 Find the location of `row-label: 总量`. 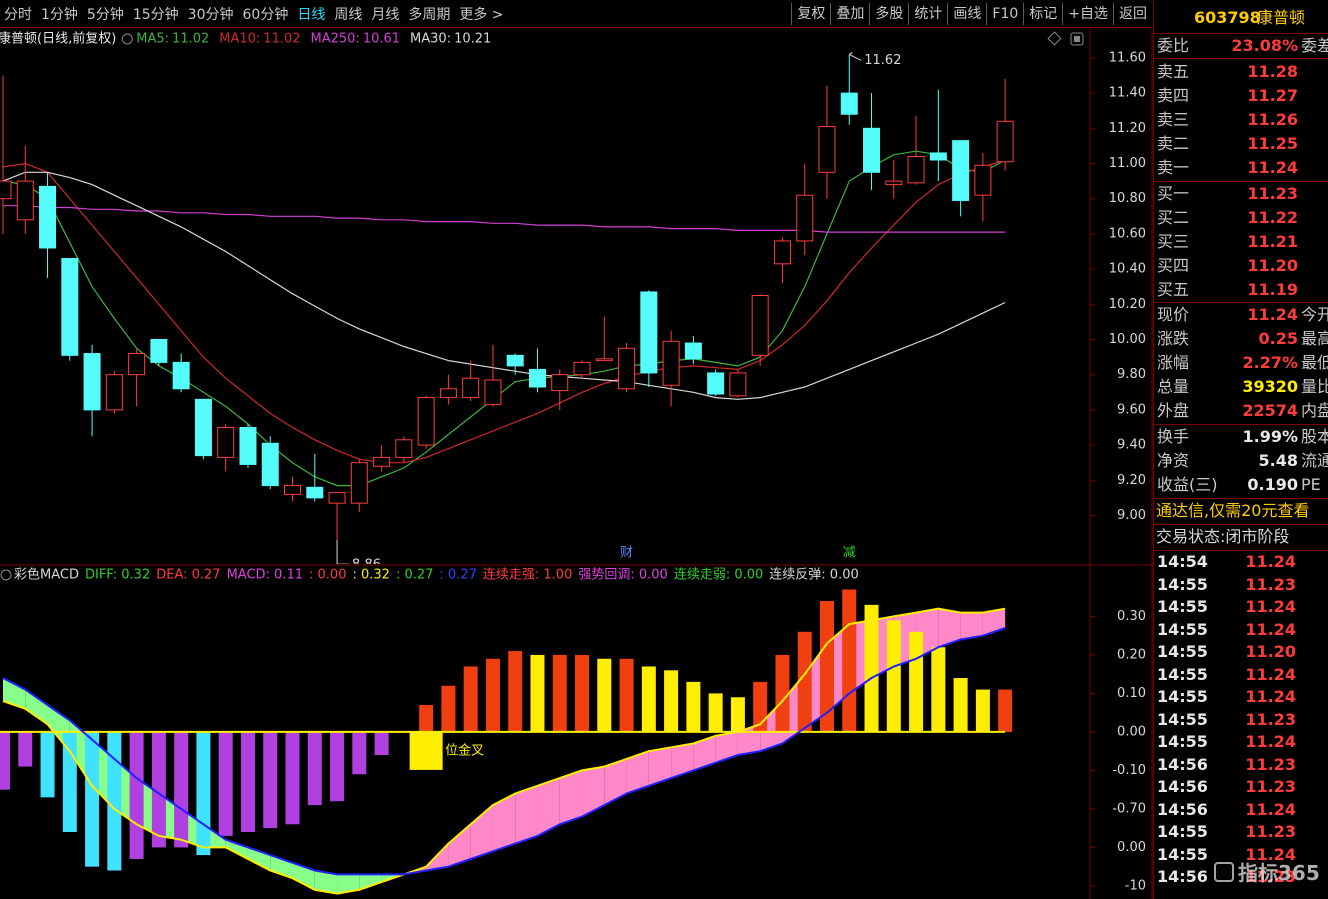

row-label: 总量 is located at coordinates (1173, 386).